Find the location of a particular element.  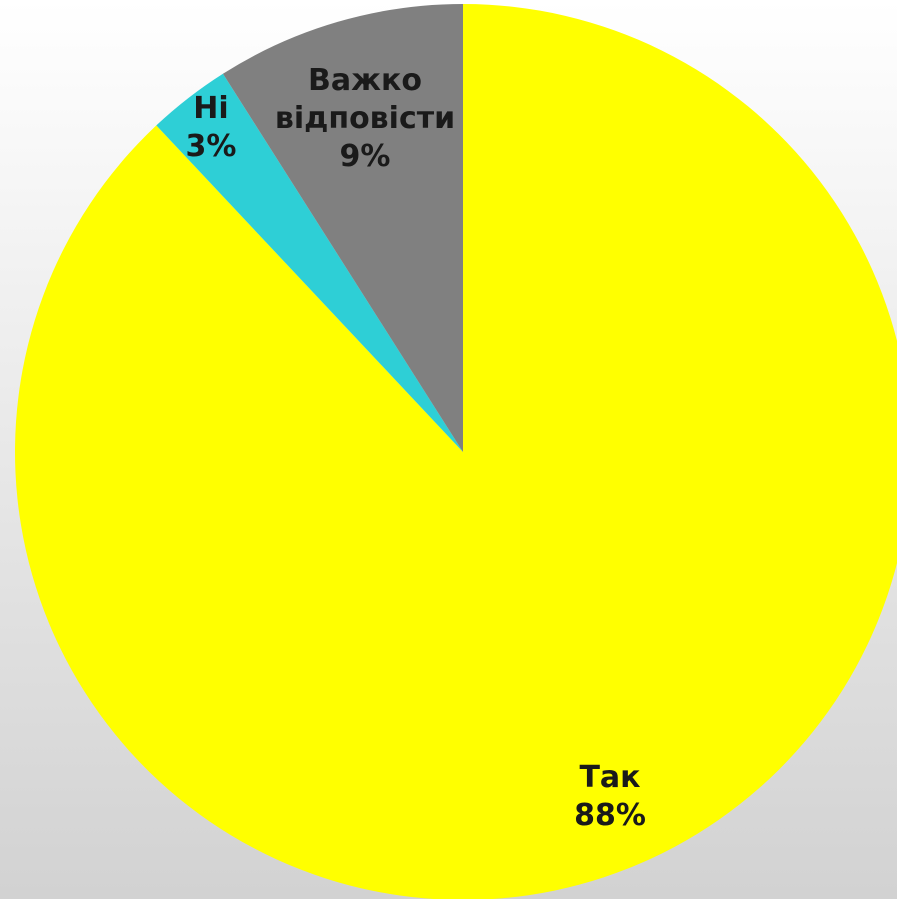

slice-percent-text: 3% is located at coordinates (211, 146).